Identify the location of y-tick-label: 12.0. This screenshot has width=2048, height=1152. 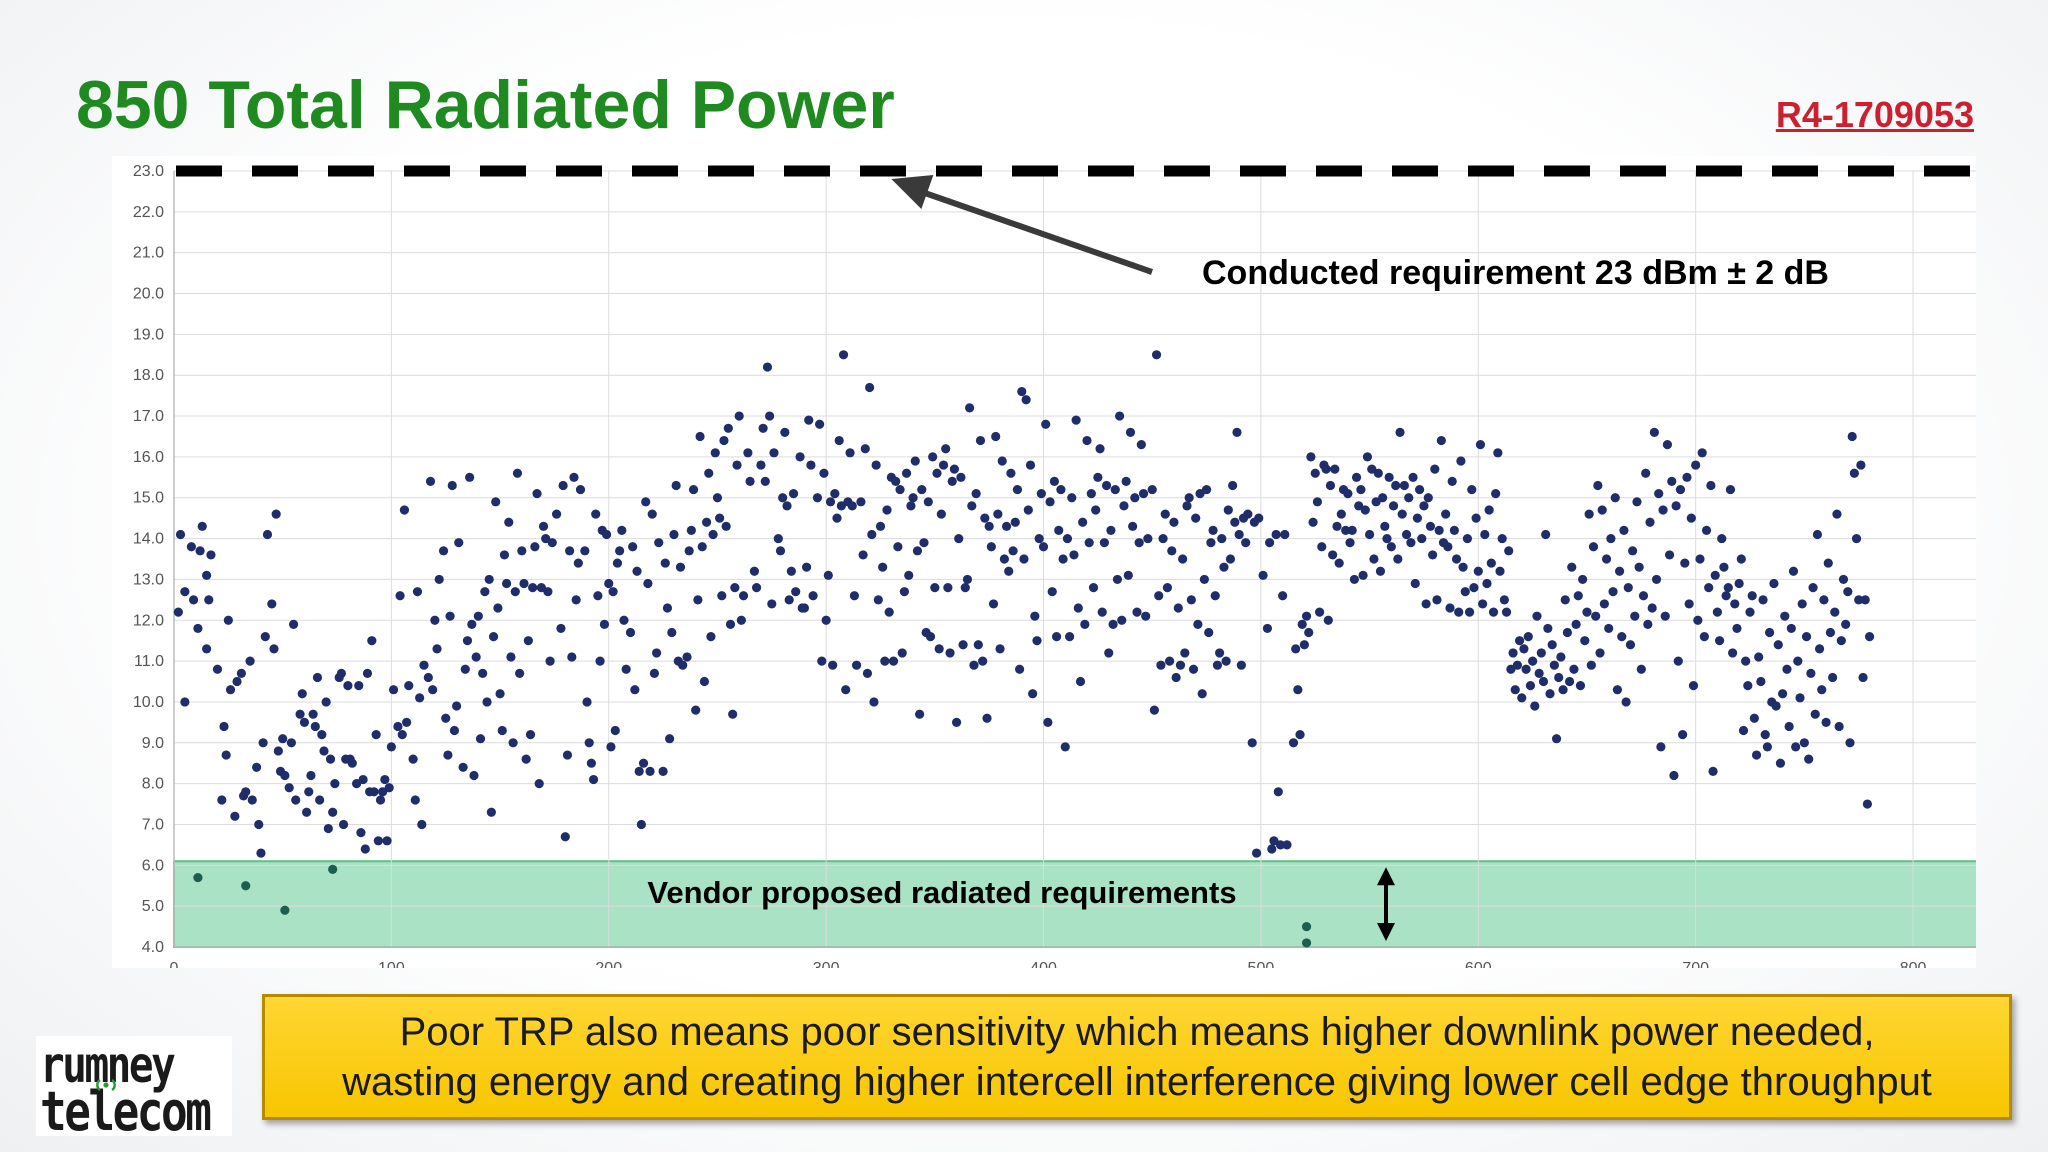
(148, 620).